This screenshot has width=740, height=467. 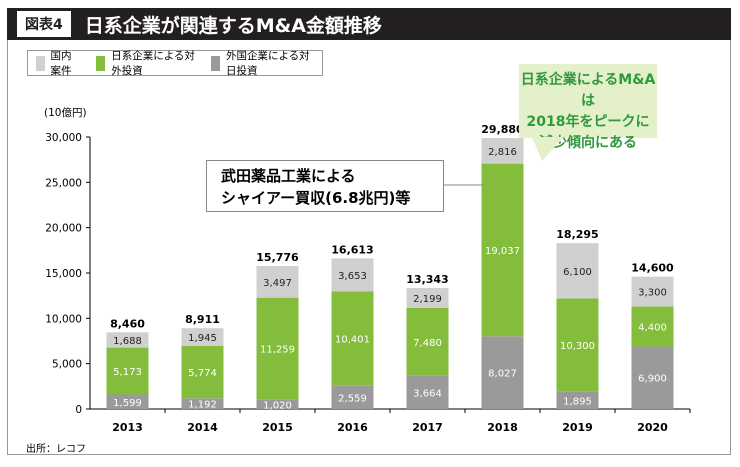 I want to click on y-tick-label: 10,000, so click(x=63, y=319).